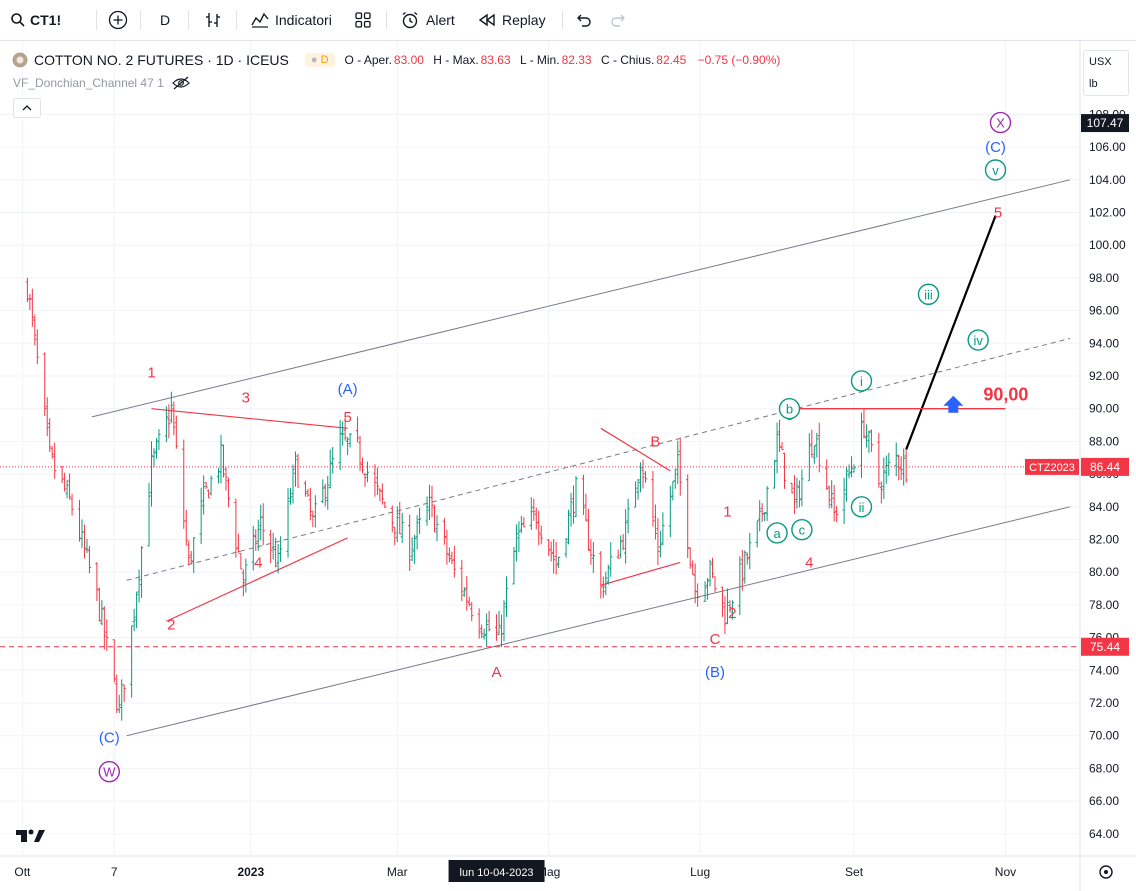 The image size is (1136, 891). Describe the element at coordinates (1100, 62) in the screenshot. I see `currency-label: USX` at that location.